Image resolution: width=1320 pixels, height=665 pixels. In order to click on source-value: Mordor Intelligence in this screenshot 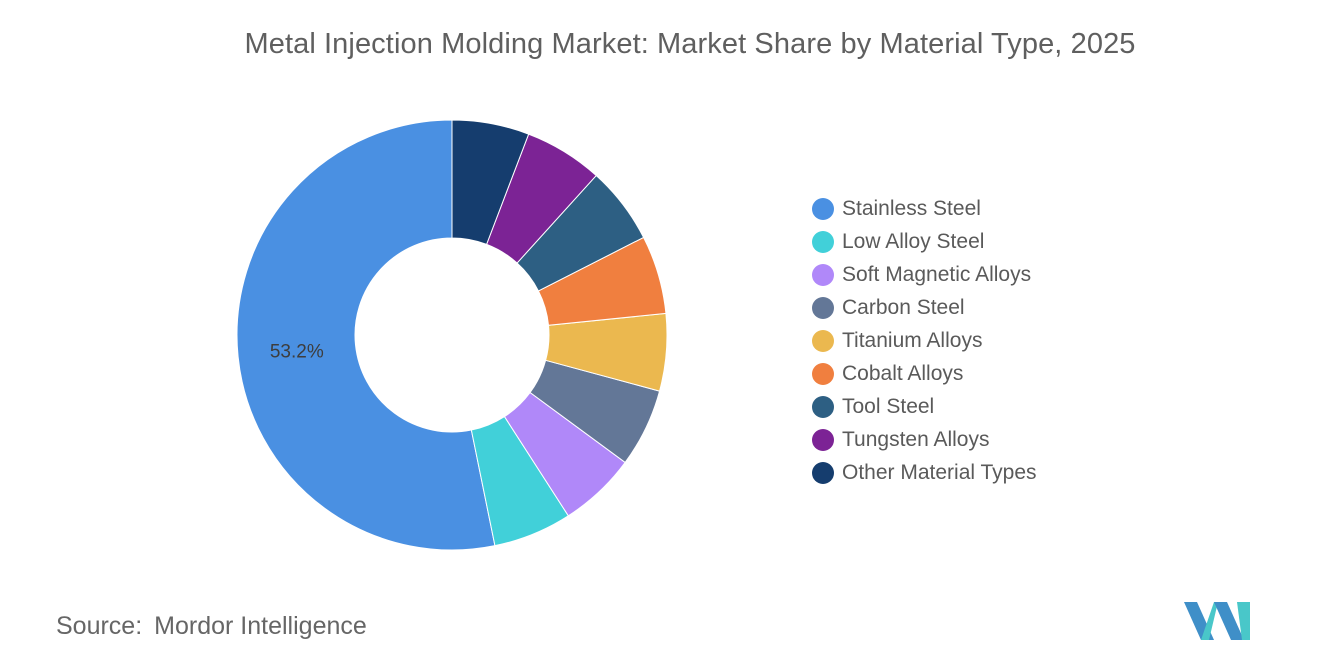, I will do `click(260, 626)`.